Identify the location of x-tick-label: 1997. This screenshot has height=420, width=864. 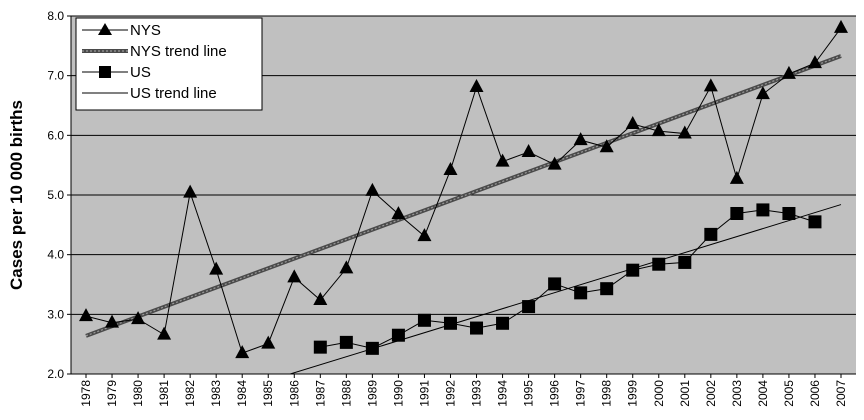
(581, 393).